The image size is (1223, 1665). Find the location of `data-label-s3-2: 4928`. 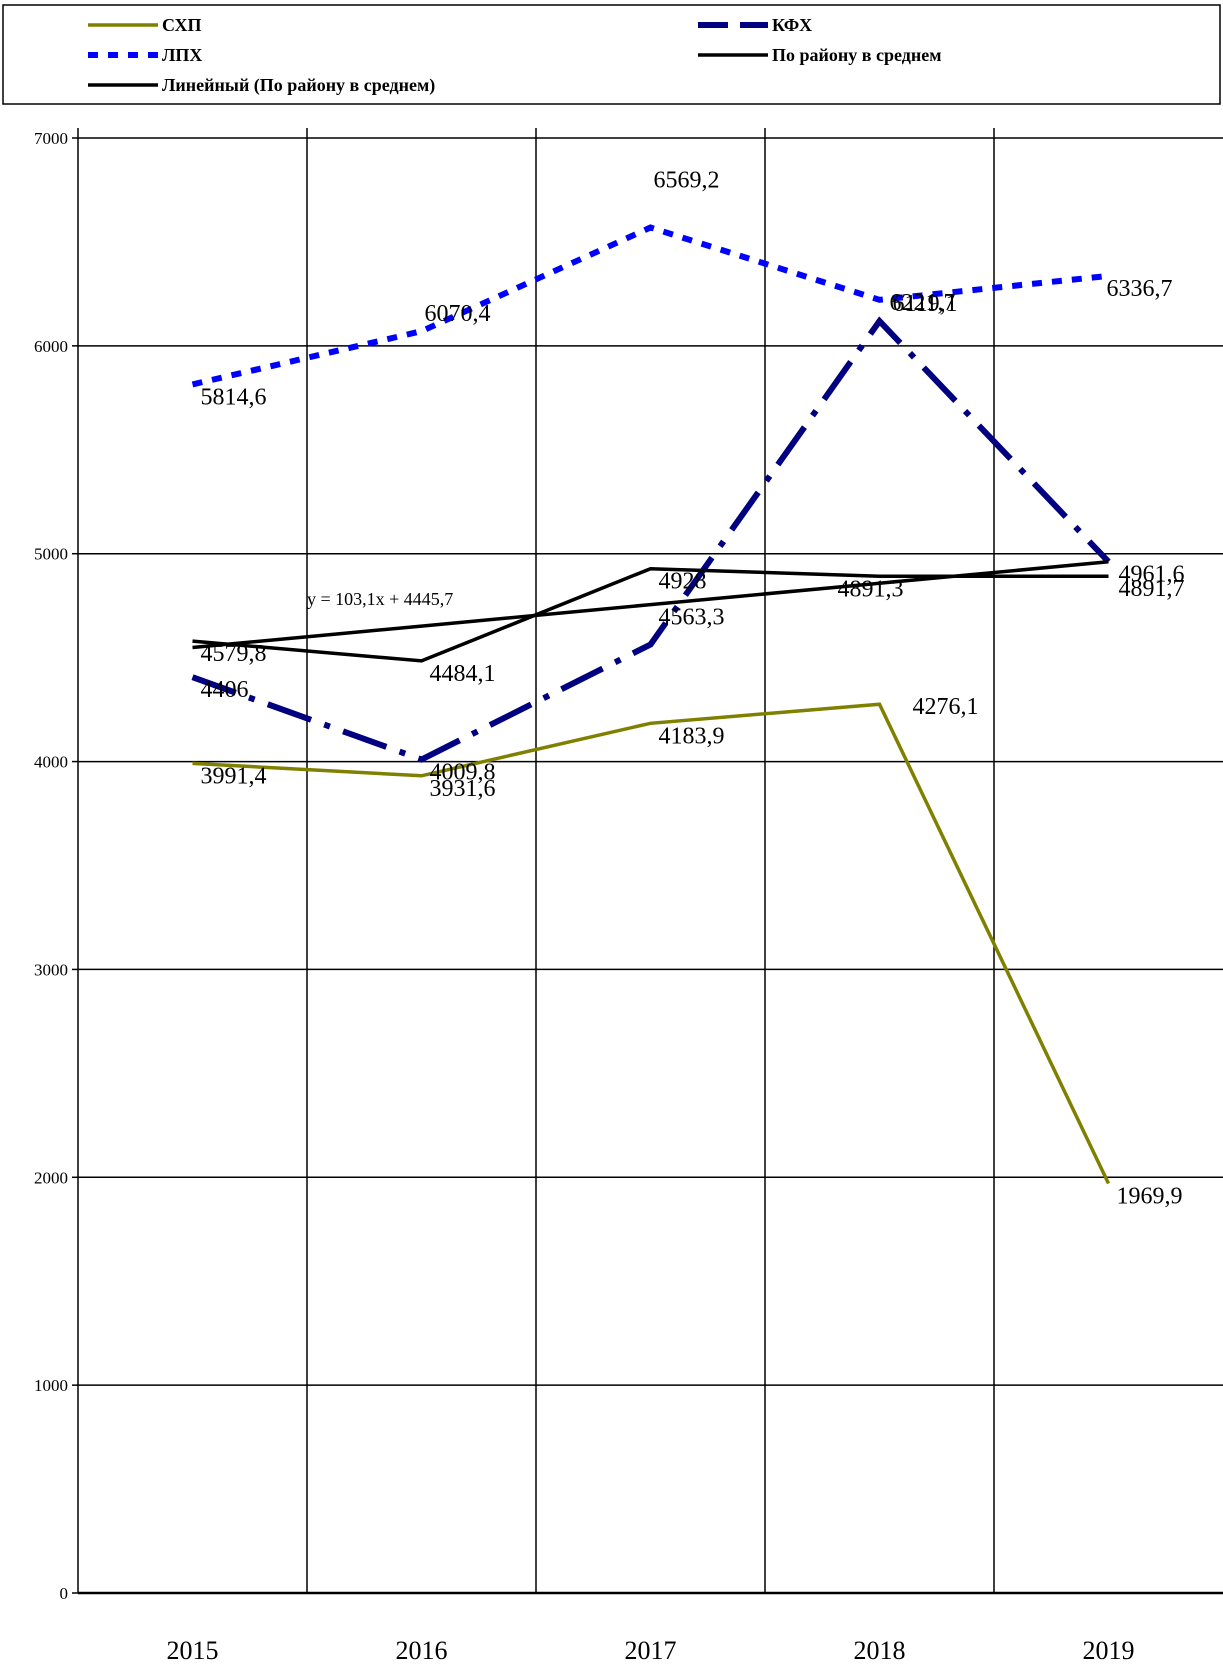

data-label-s3-2: 4928 is located at coordinates (683, 582).